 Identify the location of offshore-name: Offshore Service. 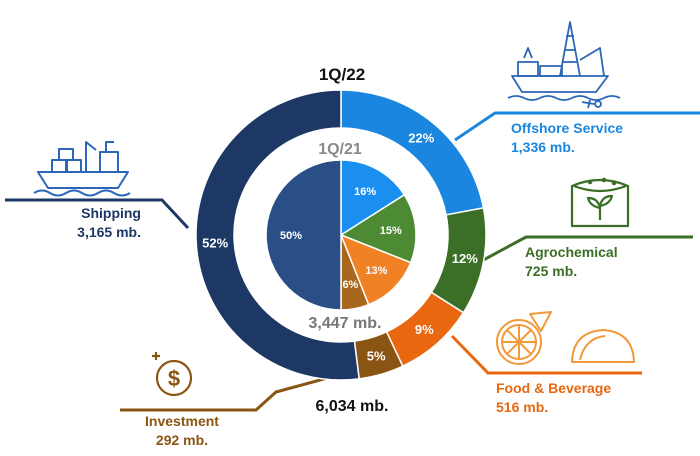
(567, 128).